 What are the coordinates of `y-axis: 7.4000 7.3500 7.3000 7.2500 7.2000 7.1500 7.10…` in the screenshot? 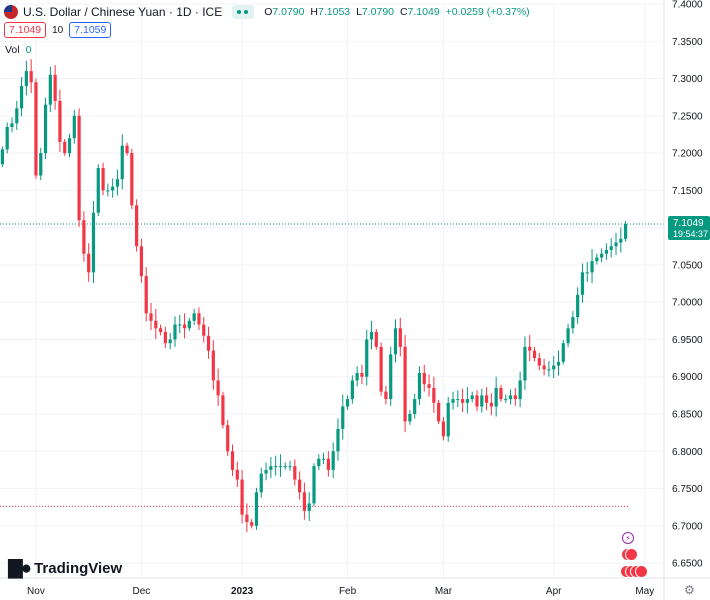 It's located at (683, 300).